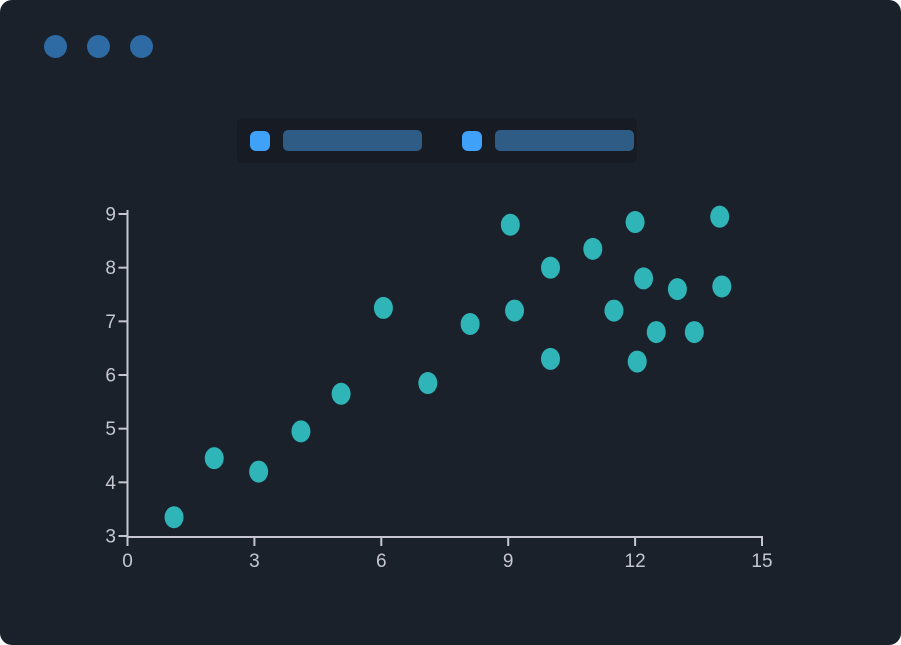  Describe the element at coordinates (635, 561) in the screenshot. I see `x-tick-label: 12` at that location.